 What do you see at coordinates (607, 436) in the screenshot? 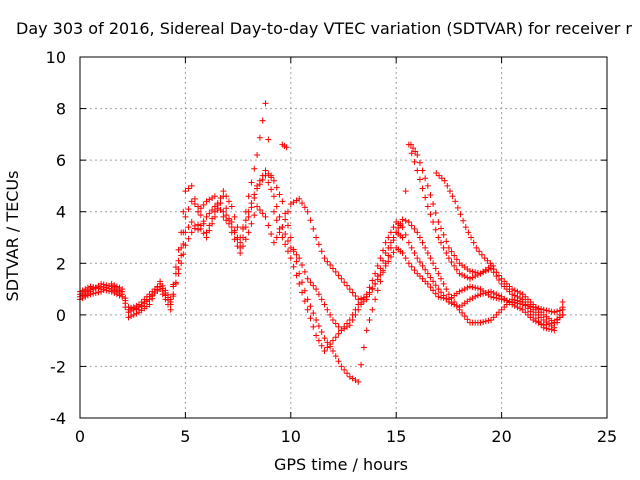
I see `x-tick-label: 25` at bounding box center [607, 436].